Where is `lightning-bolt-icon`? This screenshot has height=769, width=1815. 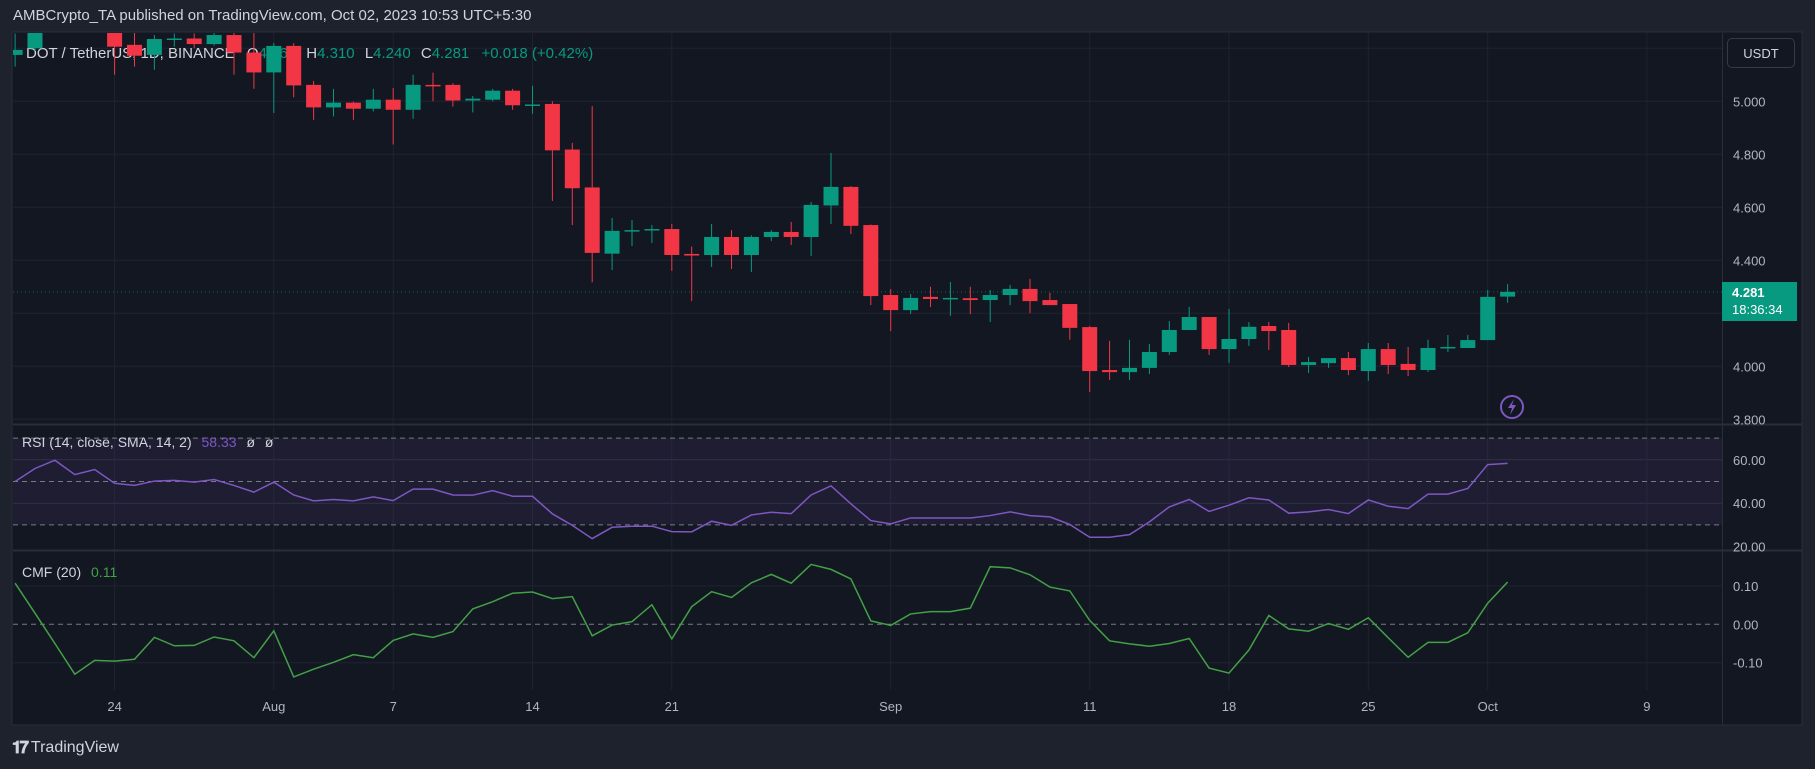
lightning-bolt-icon is located at coordinates (1512, 407).